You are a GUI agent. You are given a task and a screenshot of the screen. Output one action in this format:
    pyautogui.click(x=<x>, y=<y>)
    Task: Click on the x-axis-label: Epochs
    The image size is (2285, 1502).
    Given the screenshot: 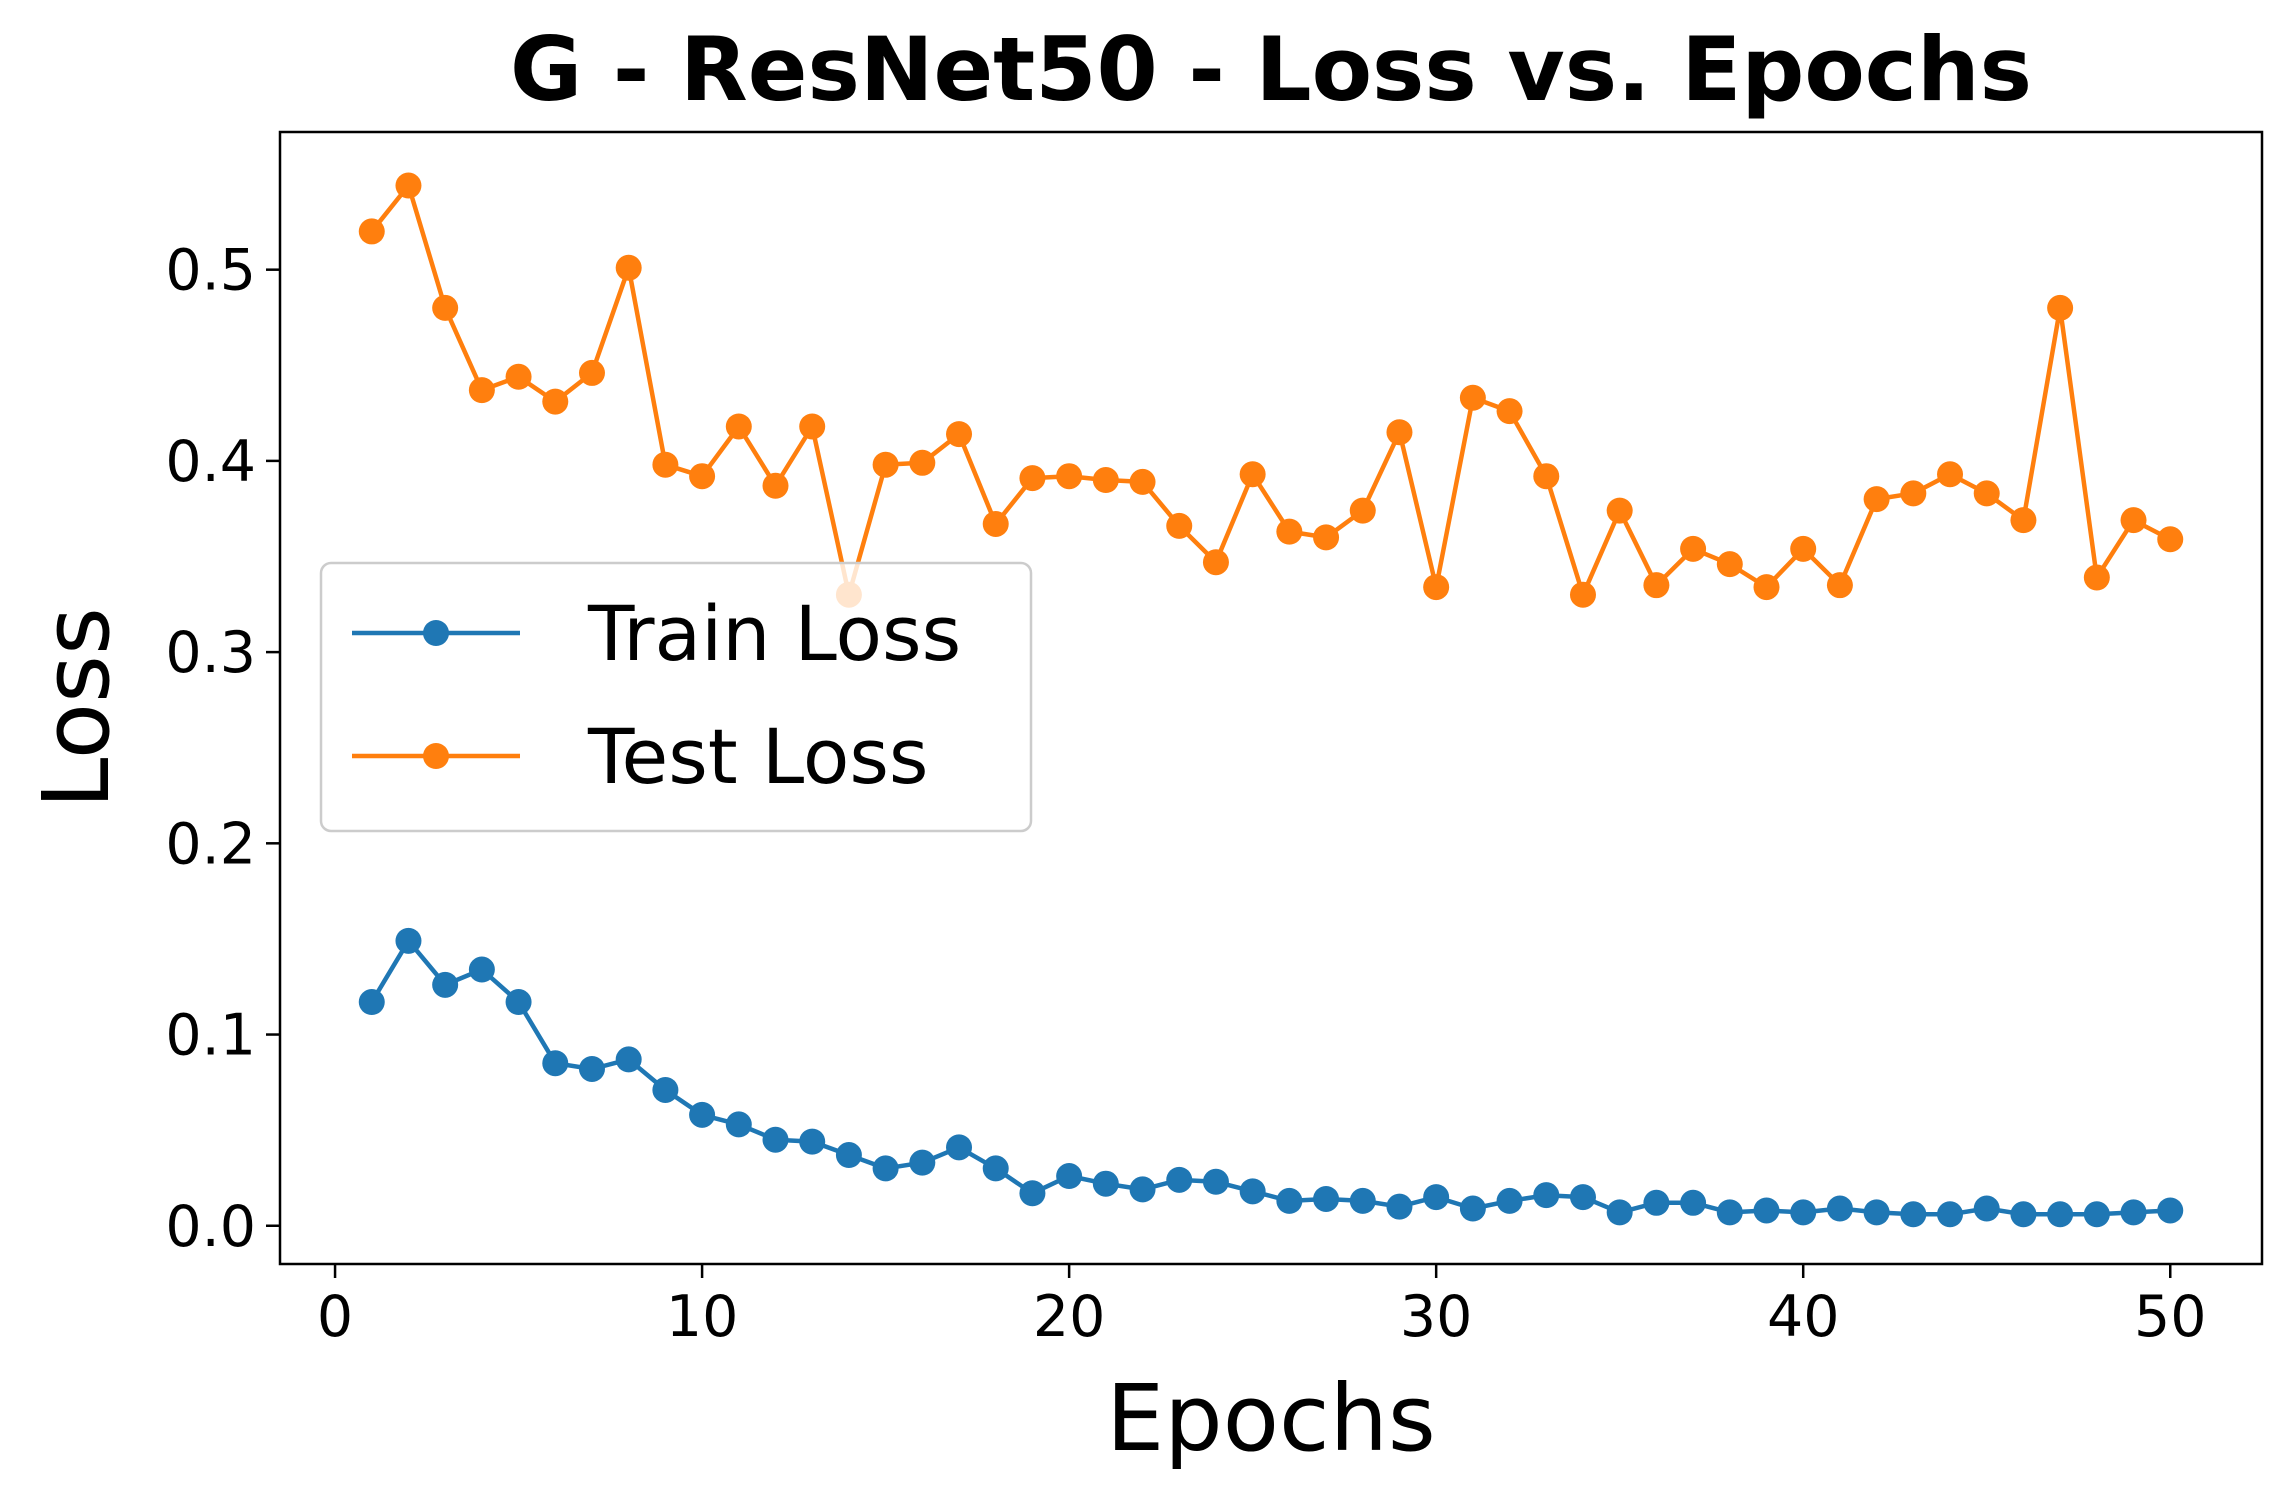 What is the action you would take?
    pyautogui.click(x=1271, y=1418)
    